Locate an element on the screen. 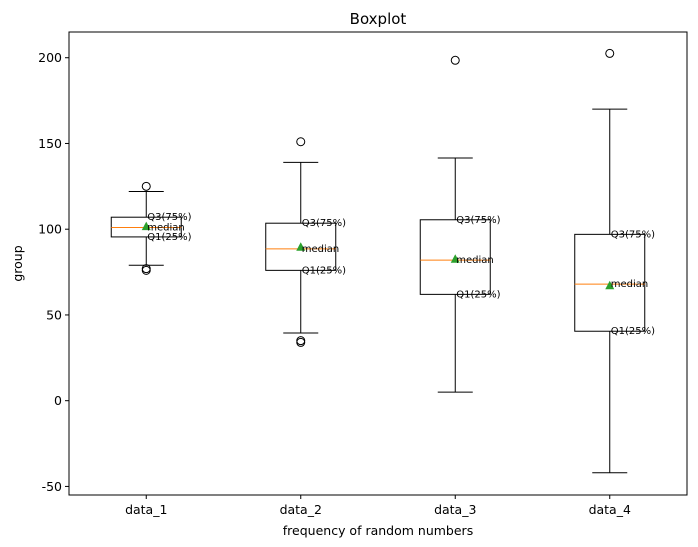  y-tick-label: 50 is located at coordinates (54, 314).